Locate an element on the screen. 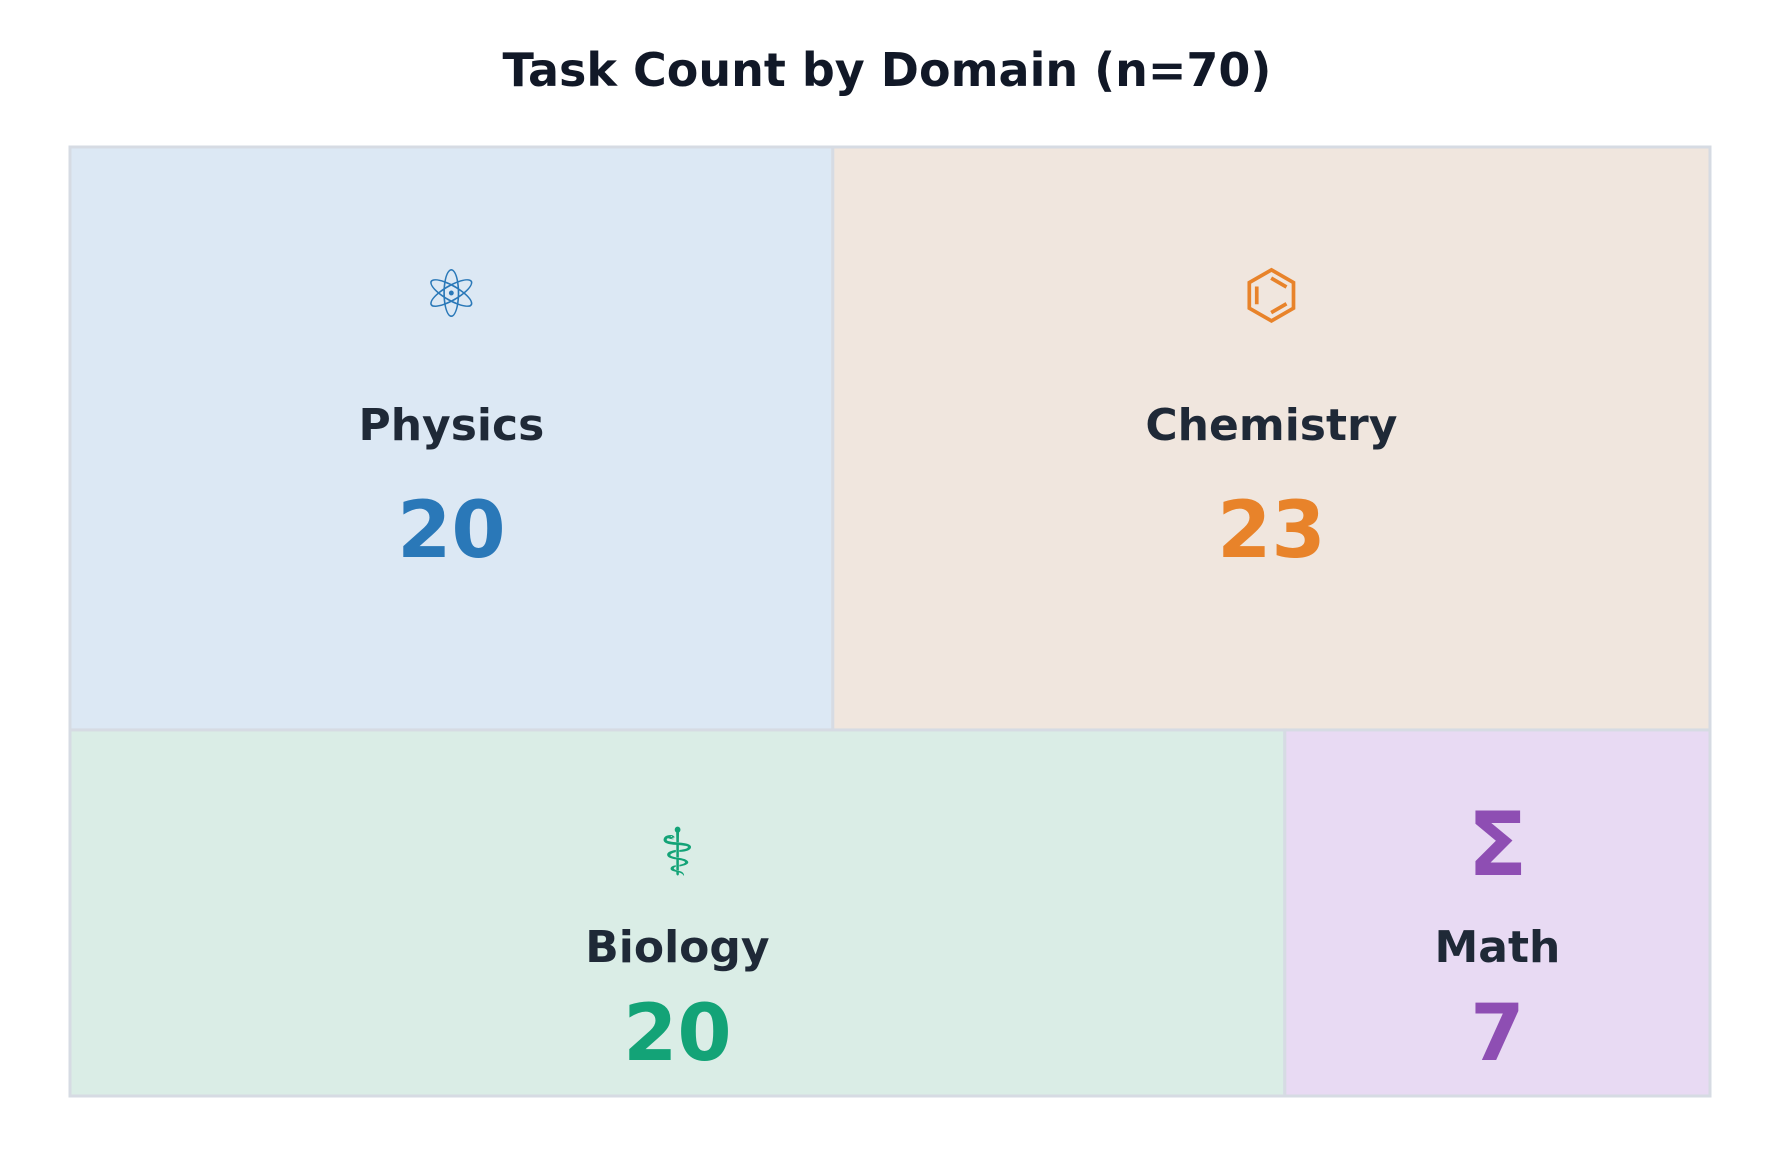 The width and height of the screenshot is (1774, 1152). chart-title: Task Count by Domain (n=70) is located at coordinates (887, 70).